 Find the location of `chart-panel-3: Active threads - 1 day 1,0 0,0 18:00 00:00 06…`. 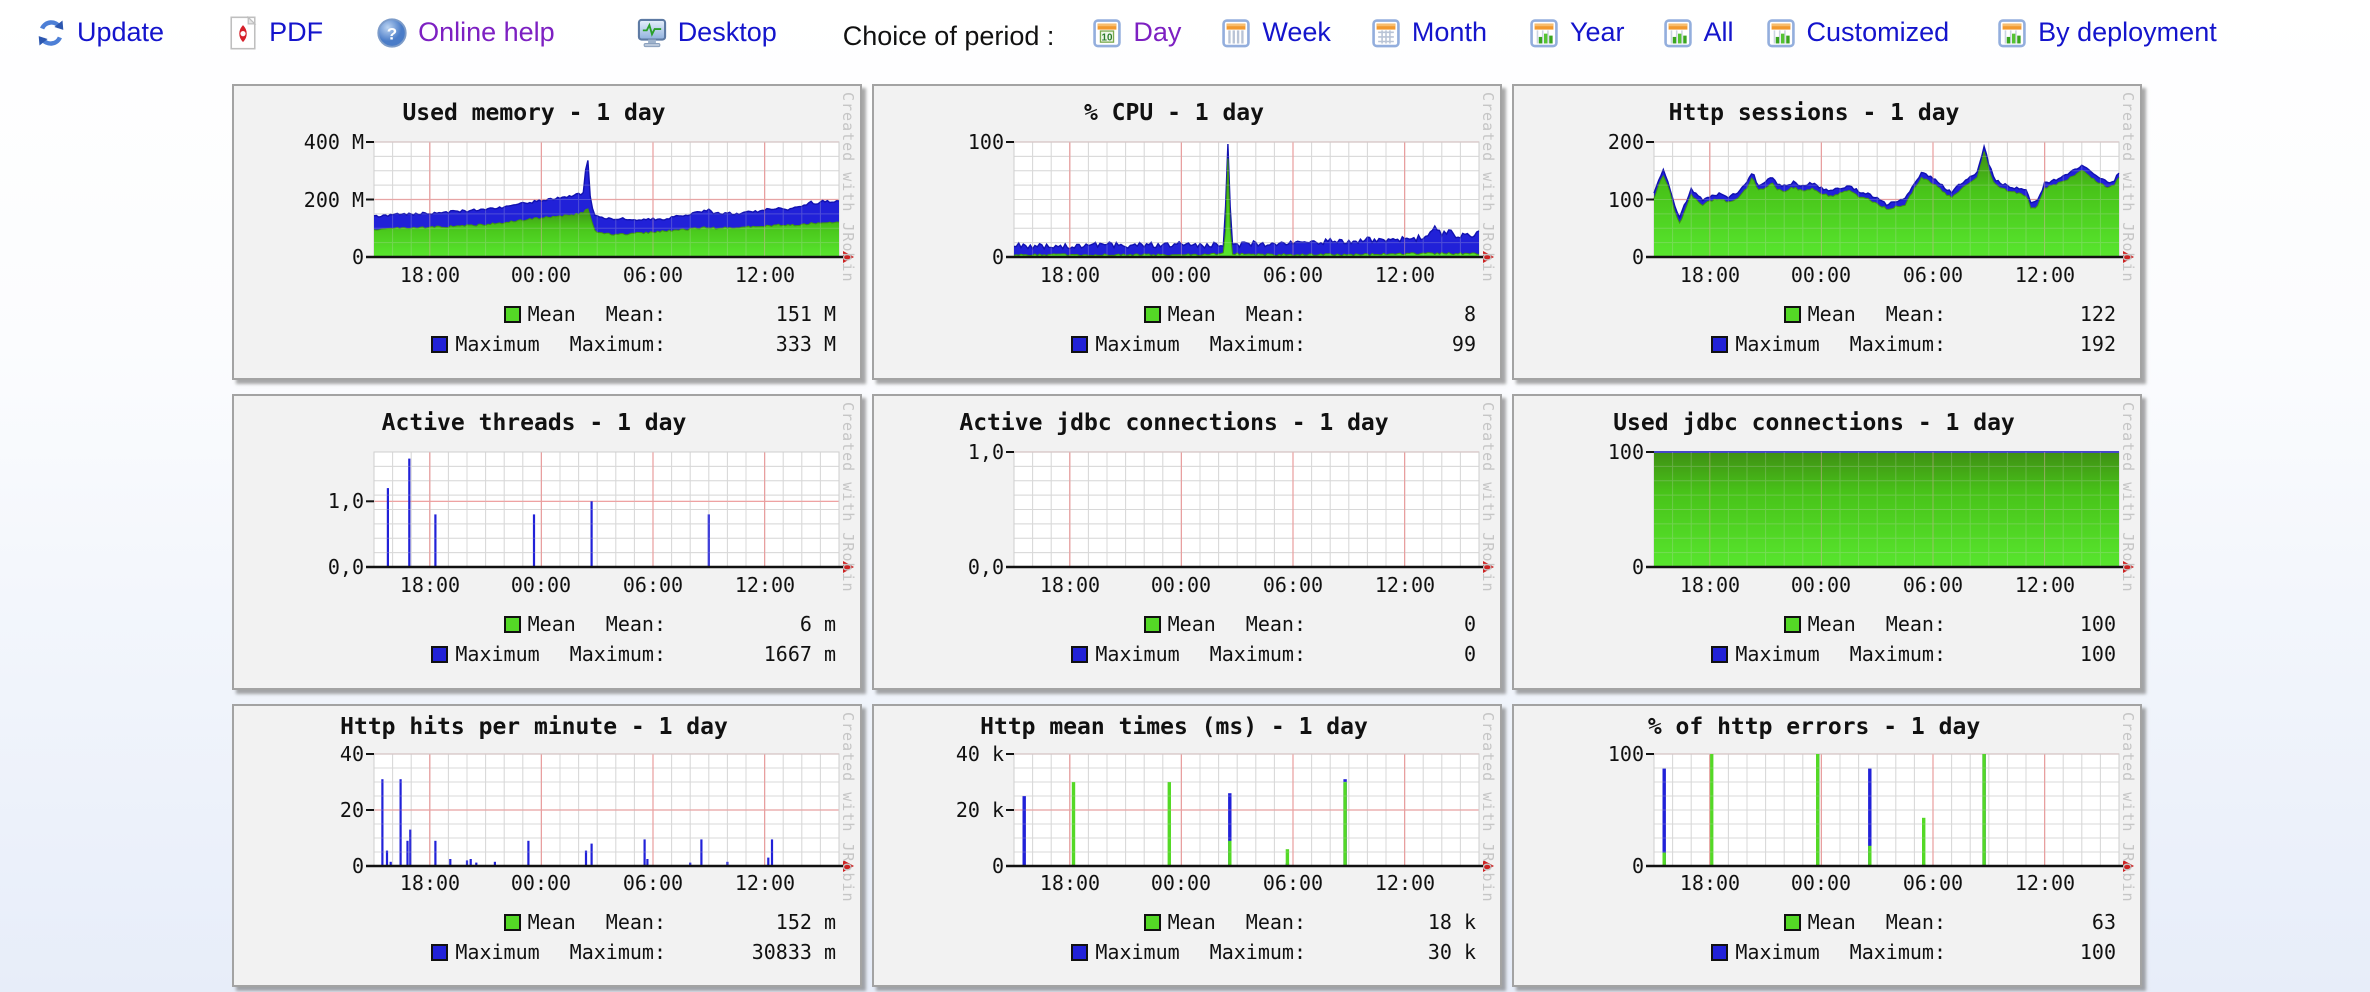

chart-panel-3: Active threads - 1 day 1,0 0,0 18:00 00:00 06… is located at coordinates (547, 542).